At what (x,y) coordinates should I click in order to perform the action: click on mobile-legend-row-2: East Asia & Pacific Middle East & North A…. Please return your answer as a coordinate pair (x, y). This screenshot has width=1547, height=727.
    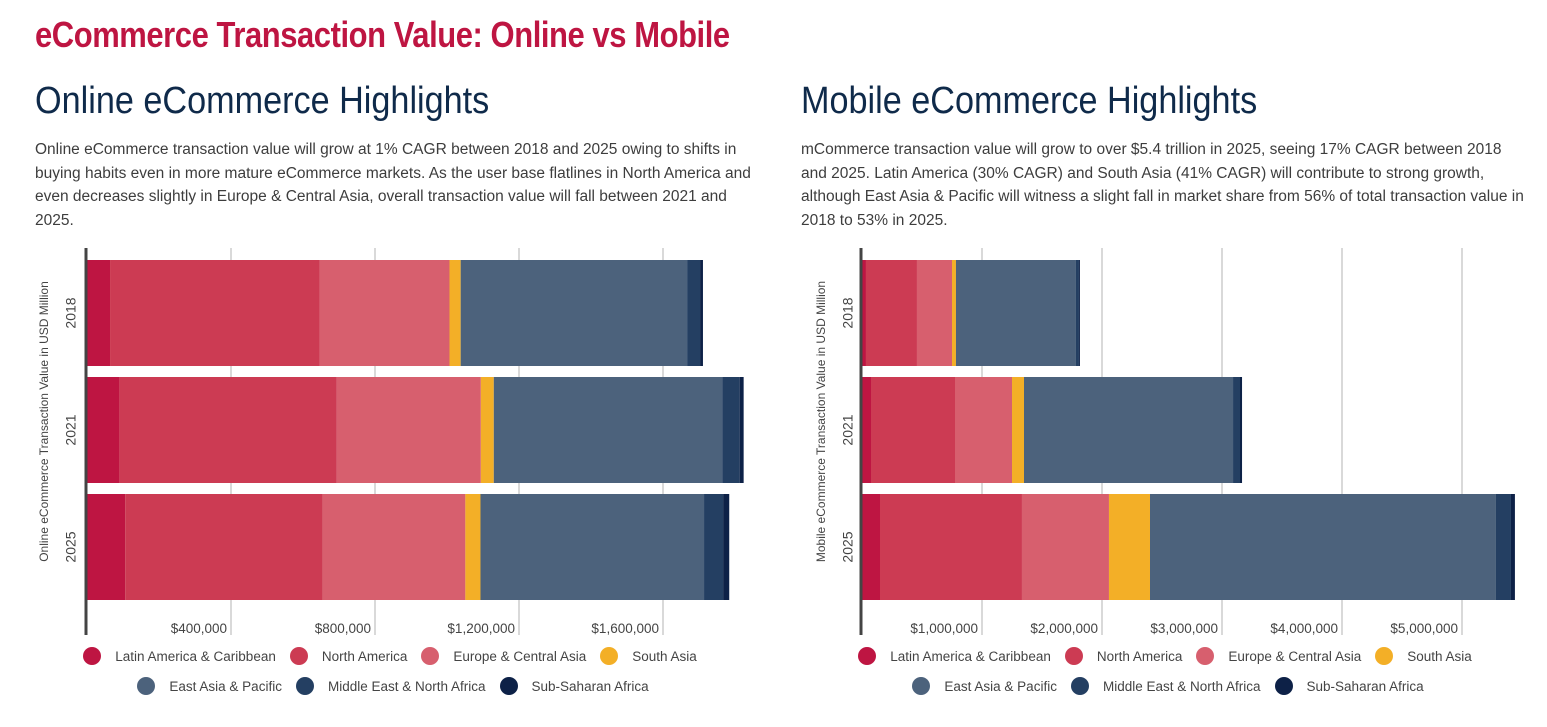
    Looking at the image, I should click on (1165, 686).